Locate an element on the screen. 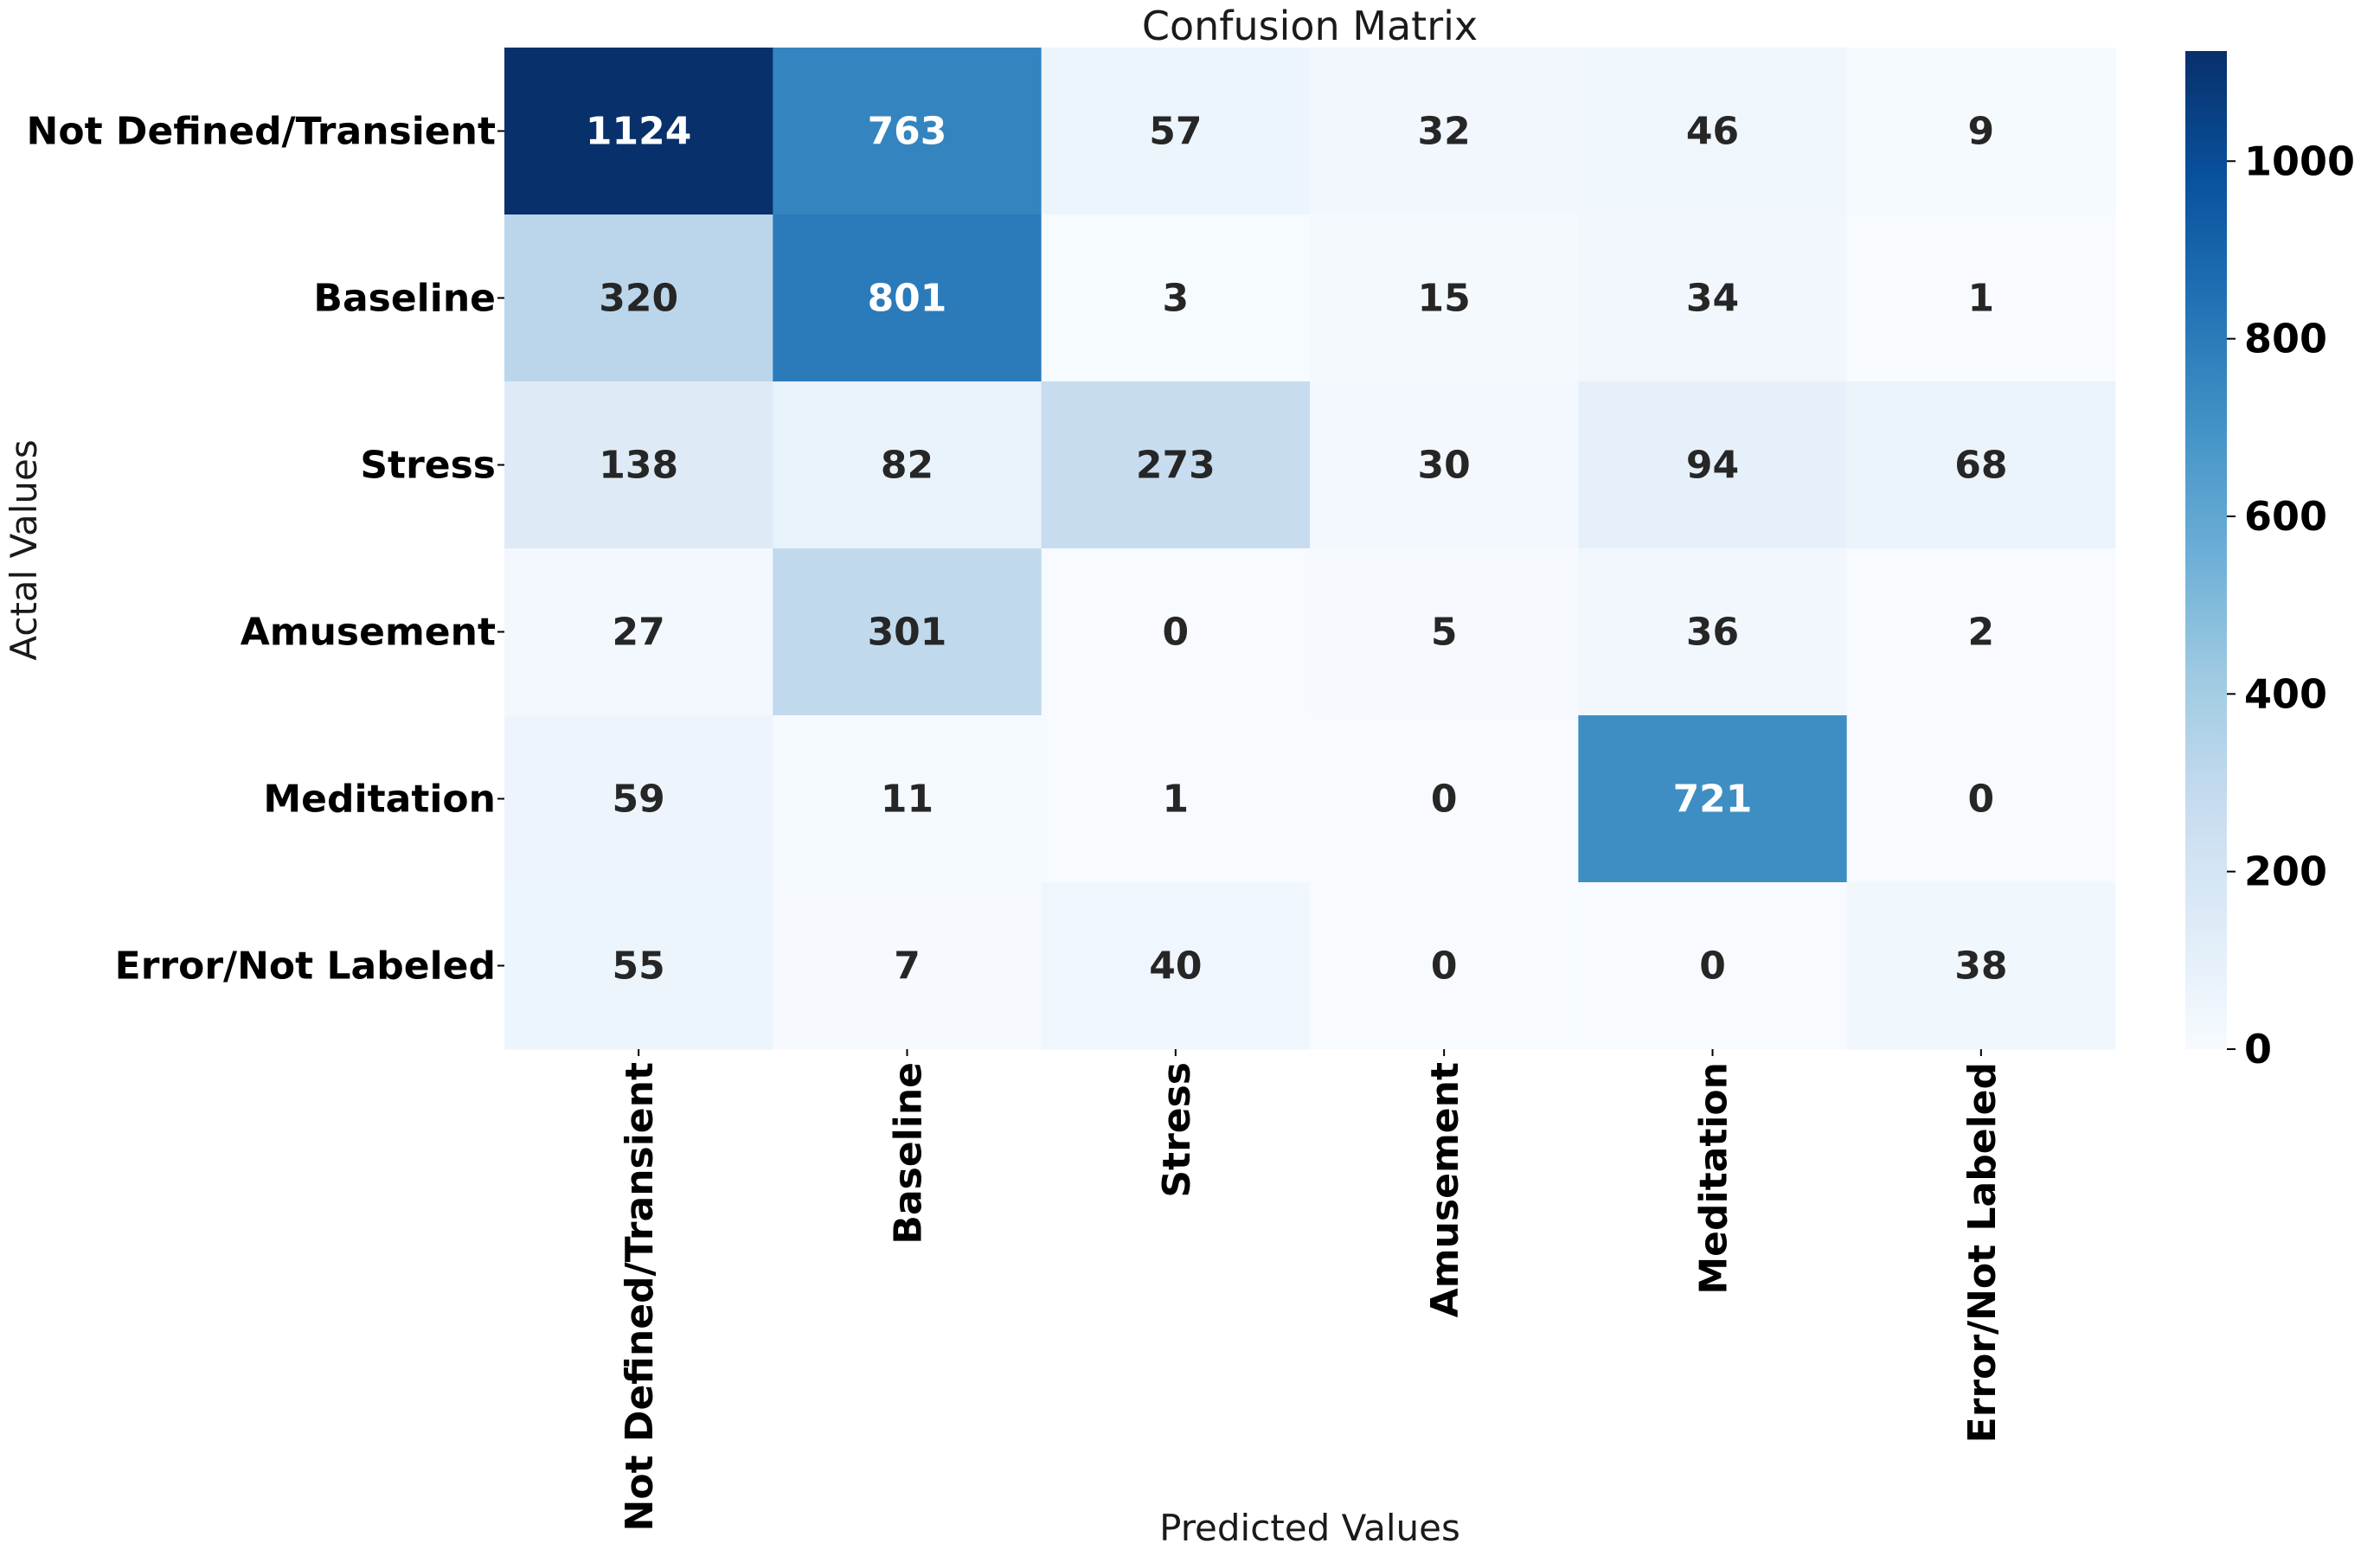 This screenshot has height=1556, width=2380. cell-value-label: 15 is located at coordinates (1444, 299).